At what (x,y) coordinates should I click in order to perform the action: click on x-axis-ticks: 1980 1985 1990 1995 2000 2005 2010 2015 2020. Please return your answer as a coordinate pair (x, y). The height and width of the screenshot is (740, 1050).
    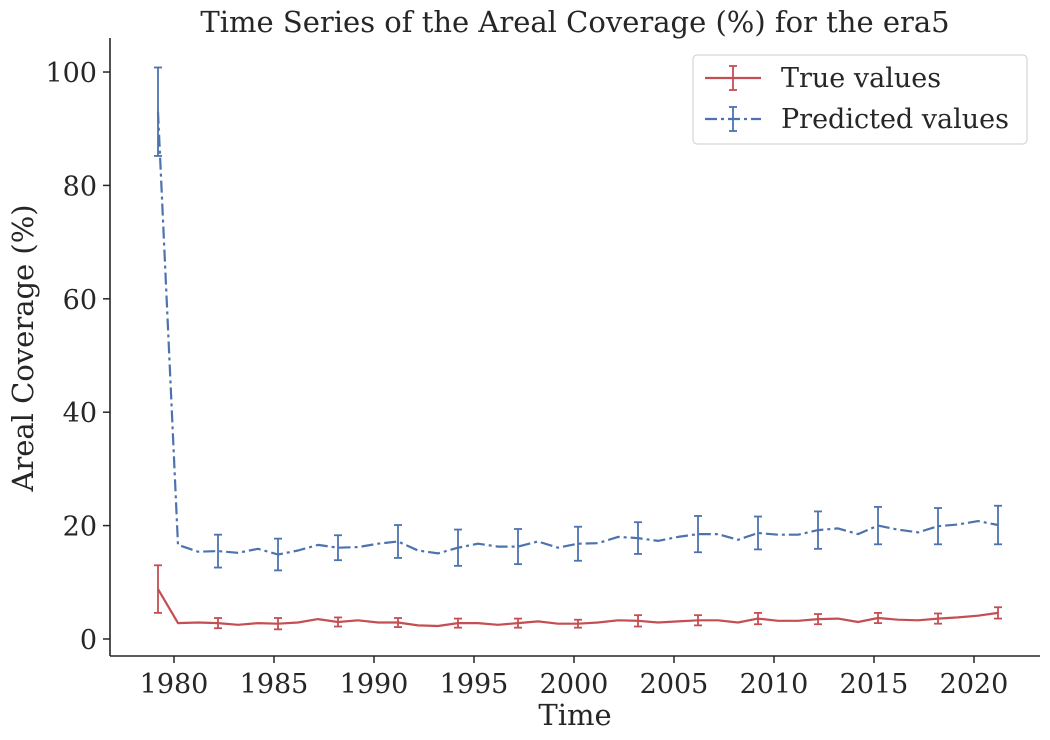
    Looking at the image, I should click on (574, 678).